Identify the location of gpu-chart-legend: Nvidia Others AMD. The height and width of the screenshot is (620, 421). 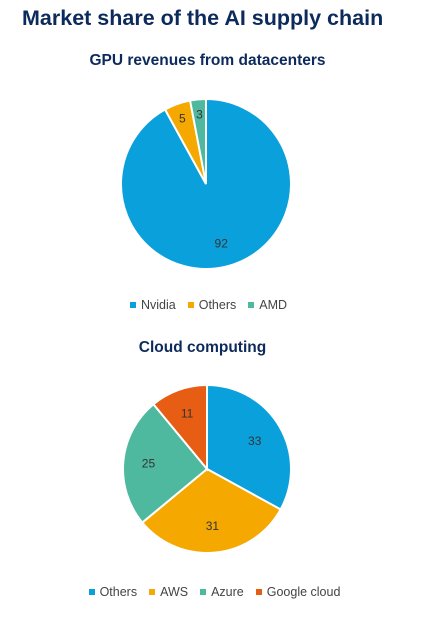
(209, 305).